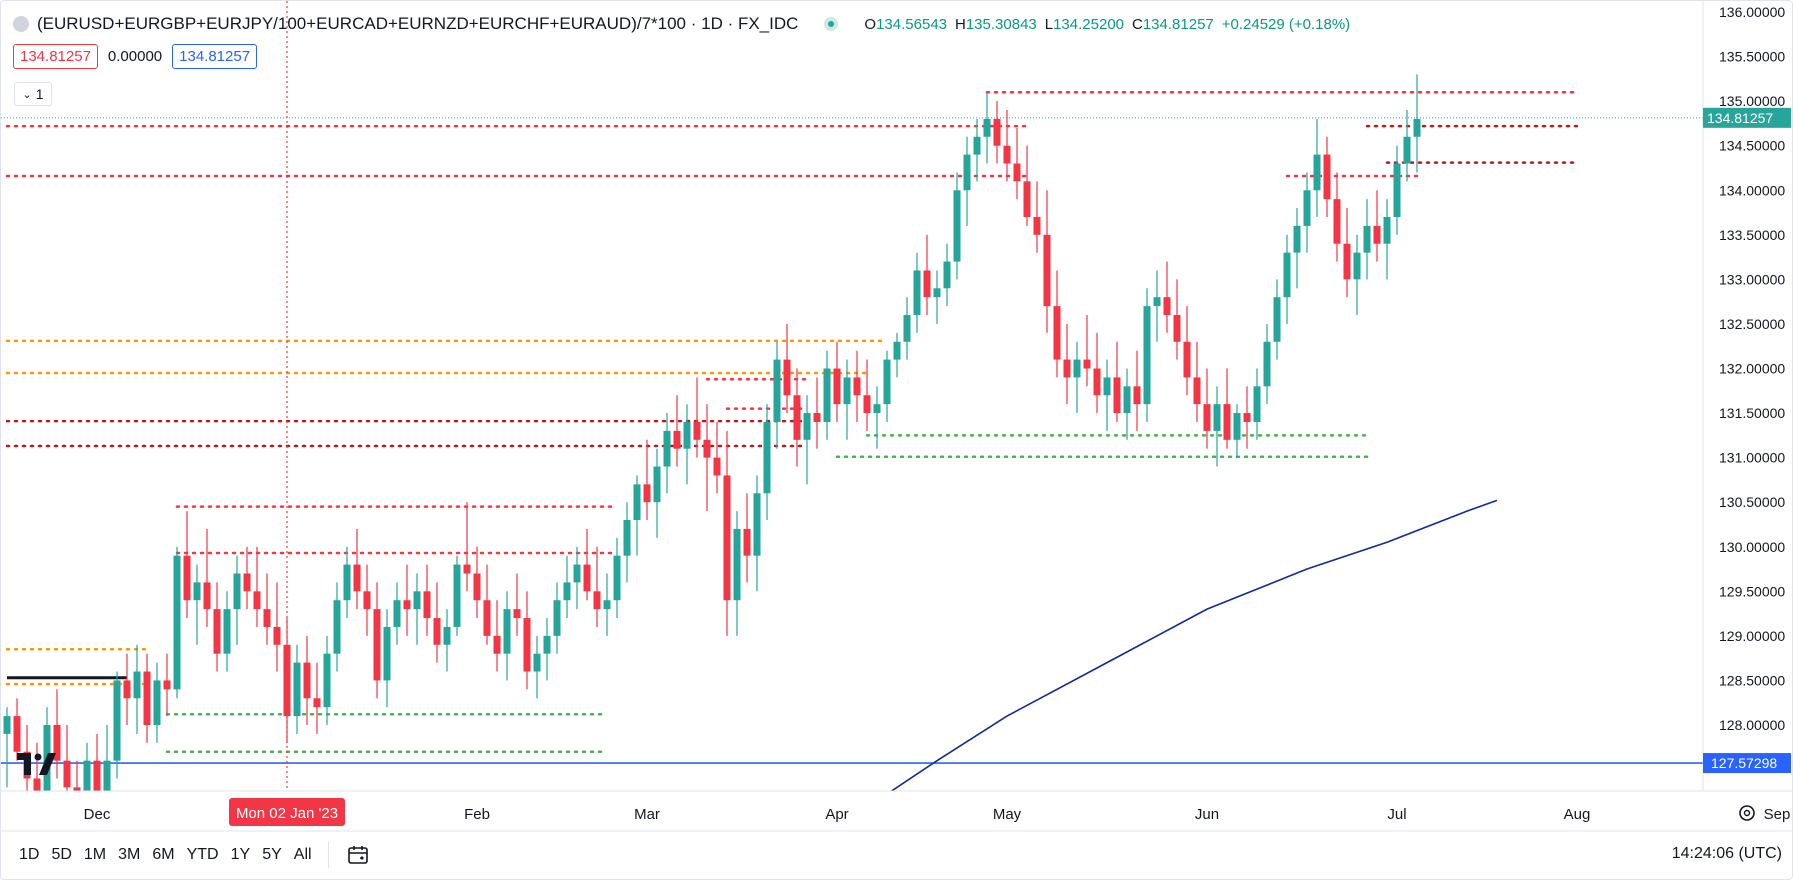 Image resolution: width=1793 pixels, height=880 pixels. What do you see at coordinates (302, 854) in the screenshot?
I see `range-button-all: All` at bounding box center [302, 854].